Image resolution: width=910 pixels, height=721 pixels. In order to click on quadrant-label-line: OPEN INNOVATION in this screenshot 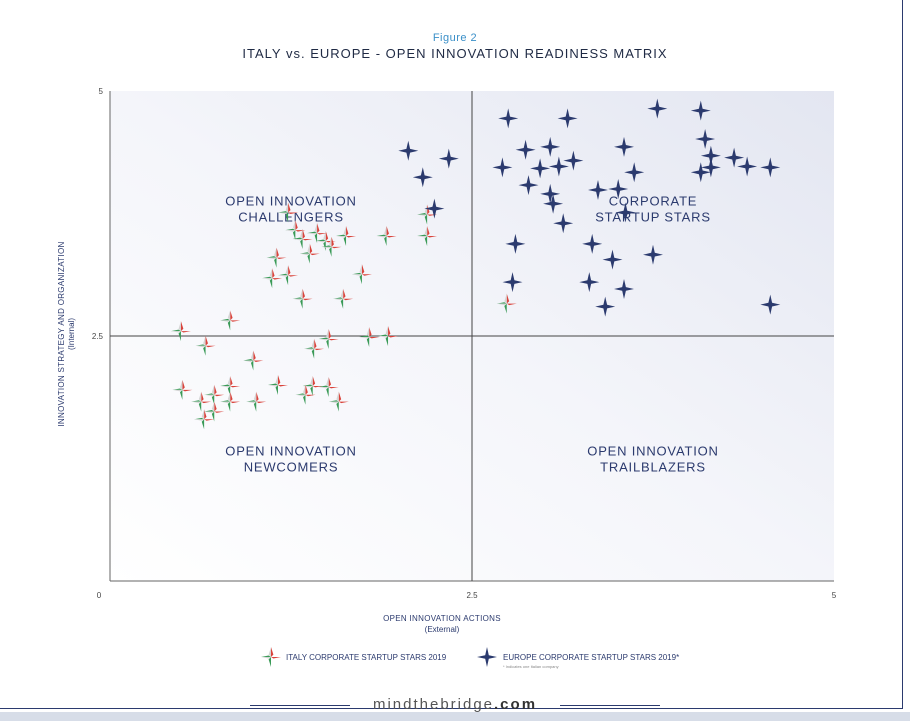, I will do `click(290, 450)`.